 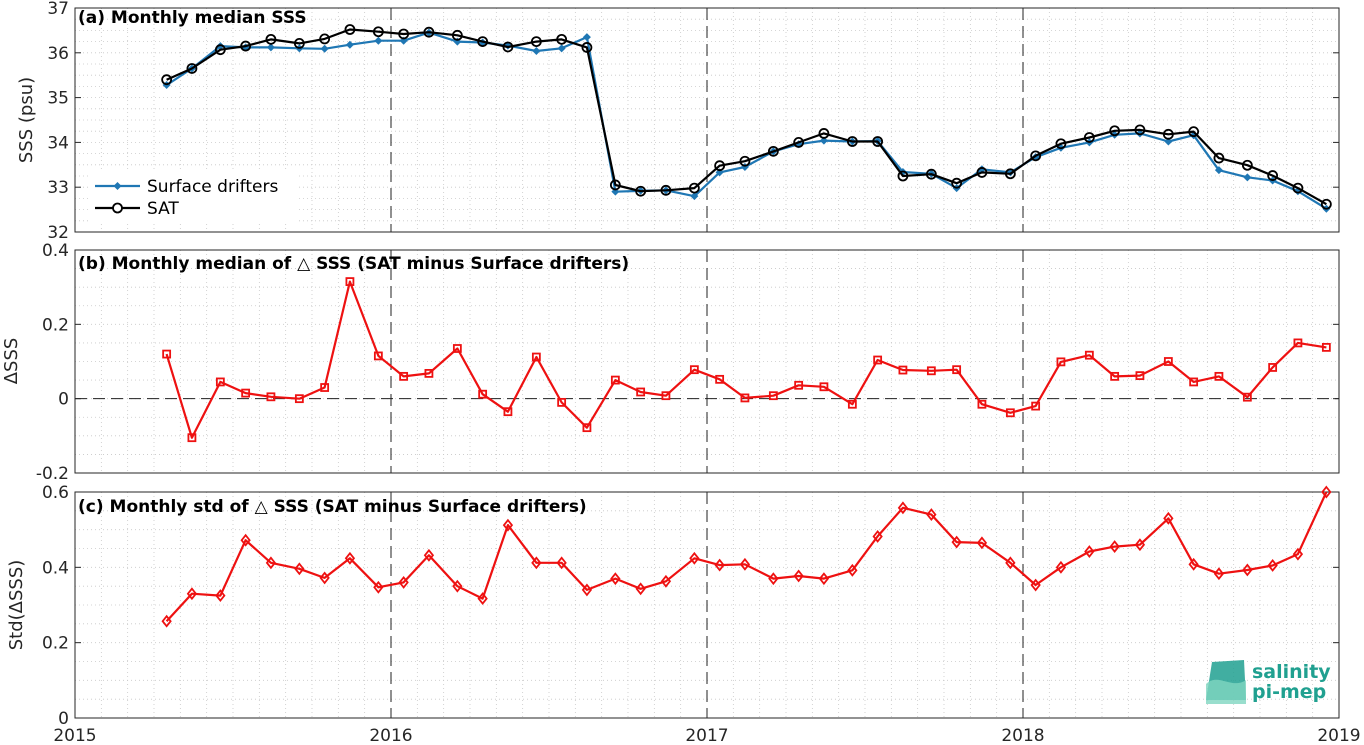 I want to click on logo-wave, so click(x=1226, y=691).